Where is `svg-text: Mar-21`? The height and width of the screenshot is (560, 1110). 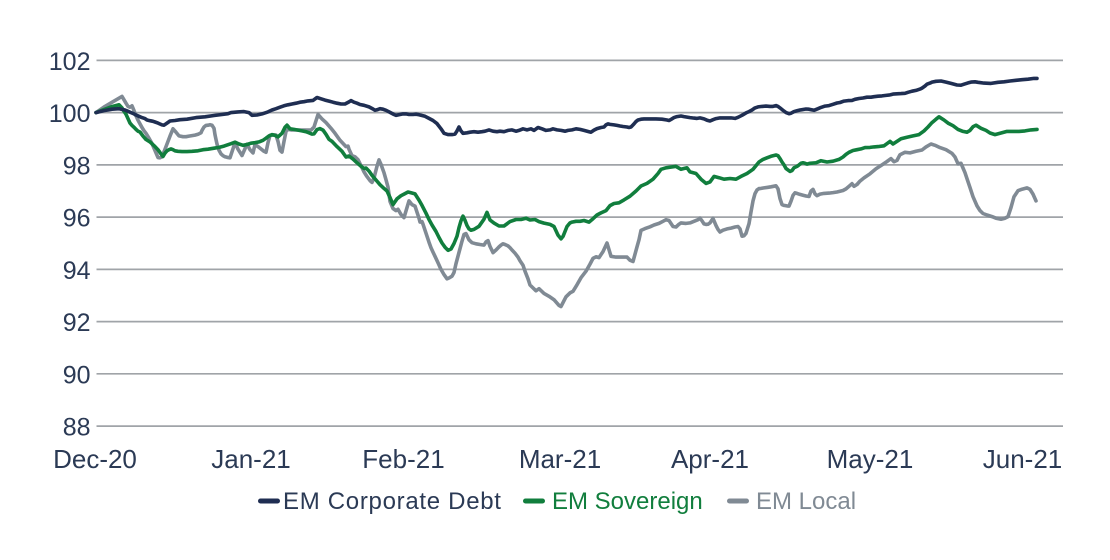
svg-text: Mar-21 is located at coordinates (560, 459).